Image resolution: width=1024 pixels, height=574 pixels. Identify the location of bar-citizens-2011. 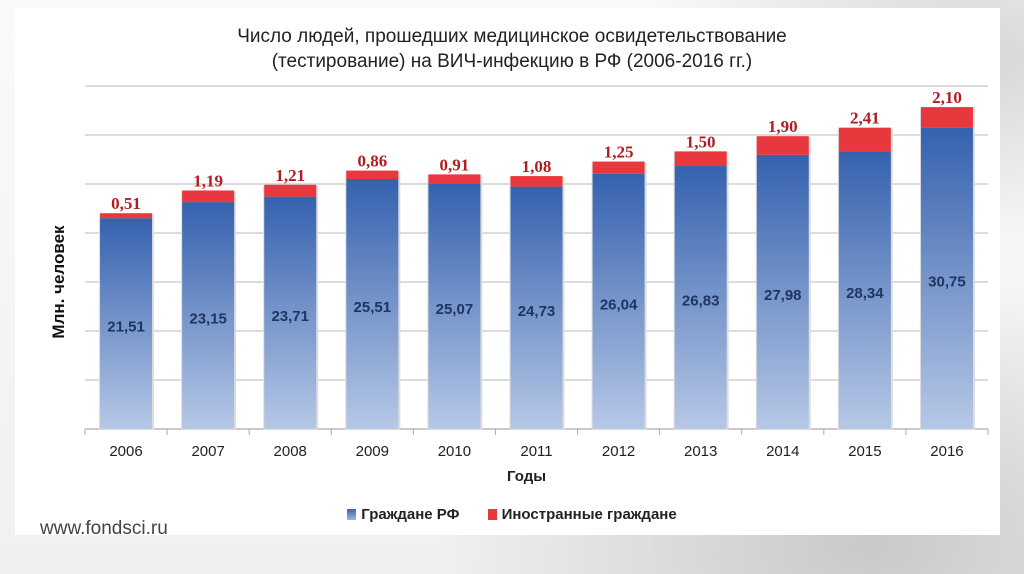
(536, 307).